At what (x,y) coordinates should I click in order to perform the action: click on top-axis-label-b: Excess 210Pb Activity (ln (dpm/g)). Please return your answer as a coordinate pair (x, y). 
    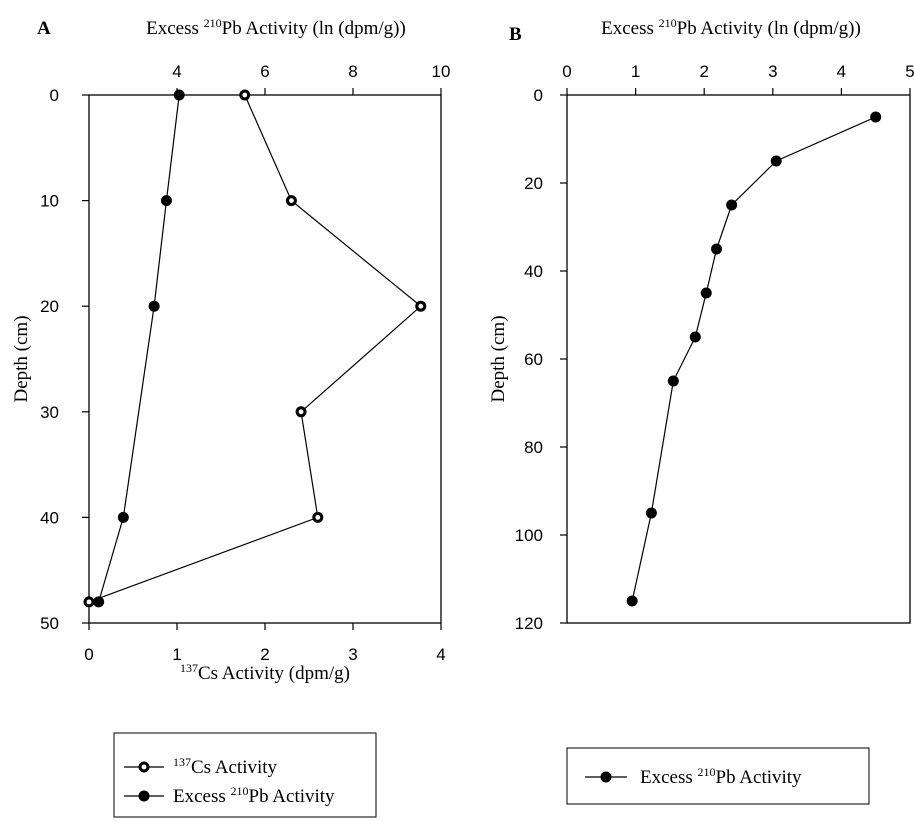
    Looking at the image, I should click on (731, 27).